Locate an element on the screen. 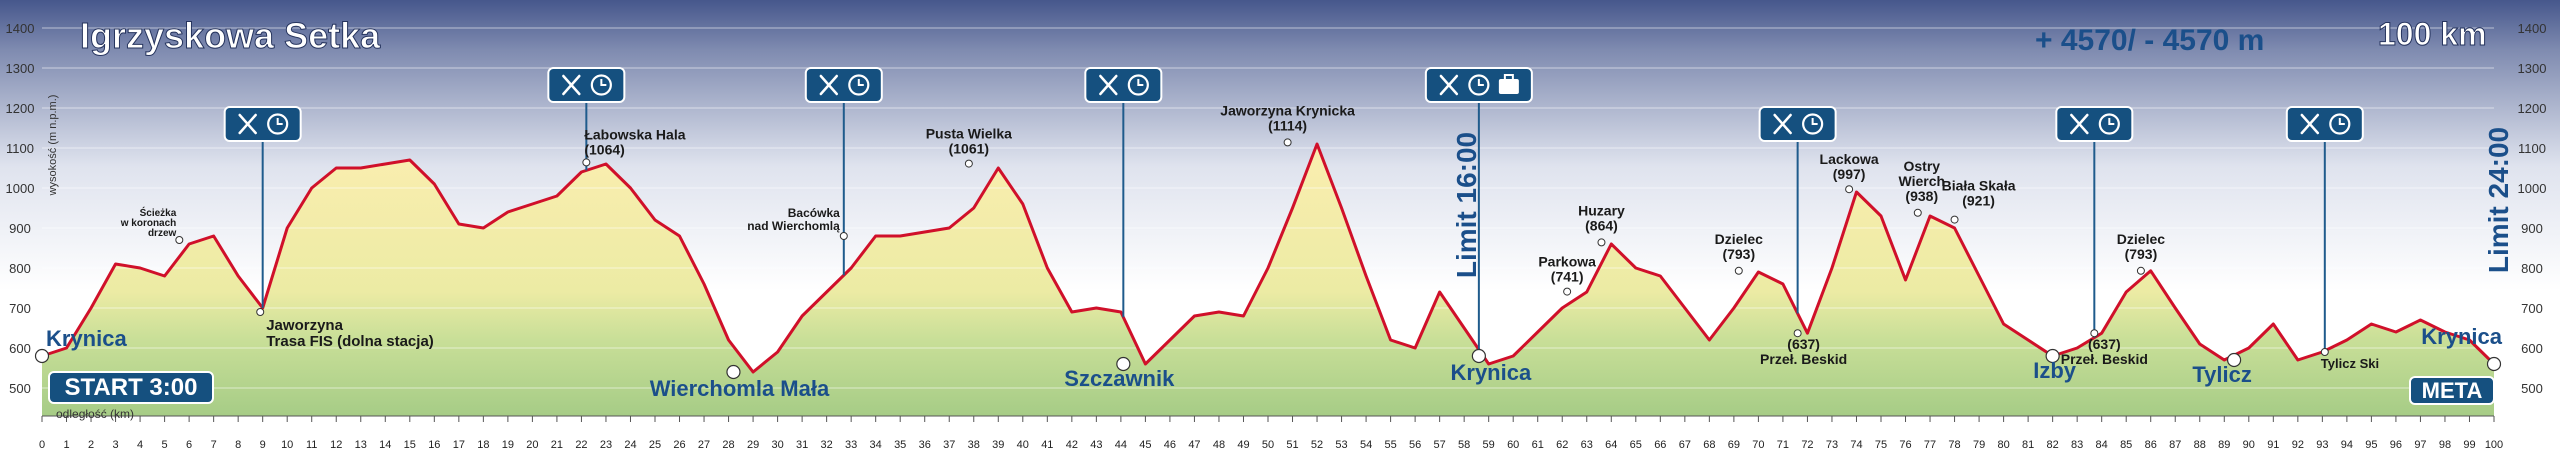 This screenshot has height=459, width=2560. x-tick-label: 100 is located at coordinates (2494, 445).